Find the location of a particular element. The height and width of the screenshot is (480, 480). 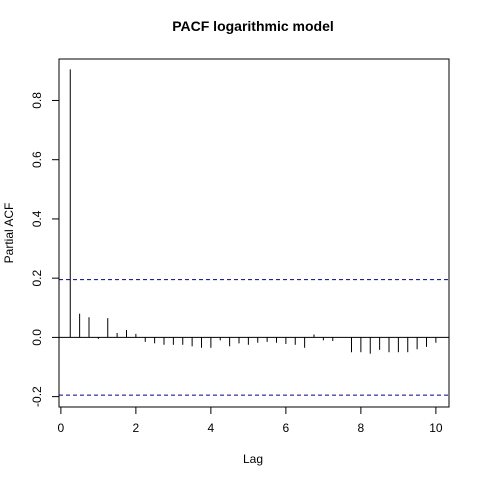

x-tick-label: 8 is located at coordinates (361, 428).